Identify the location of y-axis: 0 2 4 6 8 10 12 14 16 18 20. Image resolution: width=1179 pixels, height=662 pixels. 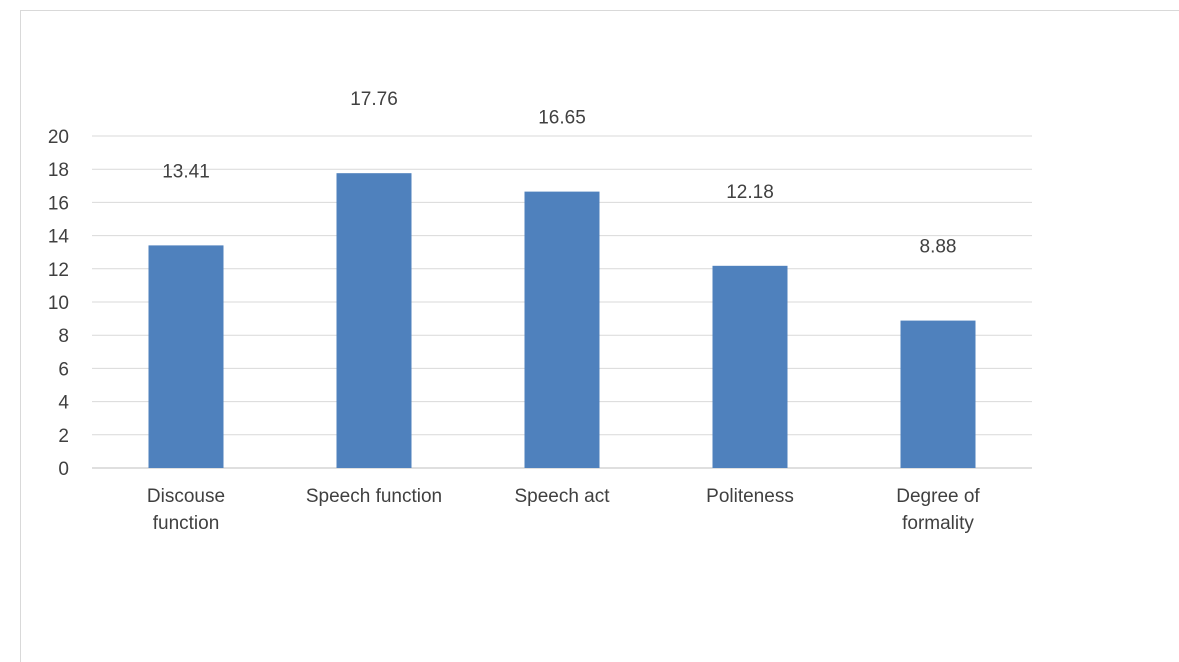
(59, 303).